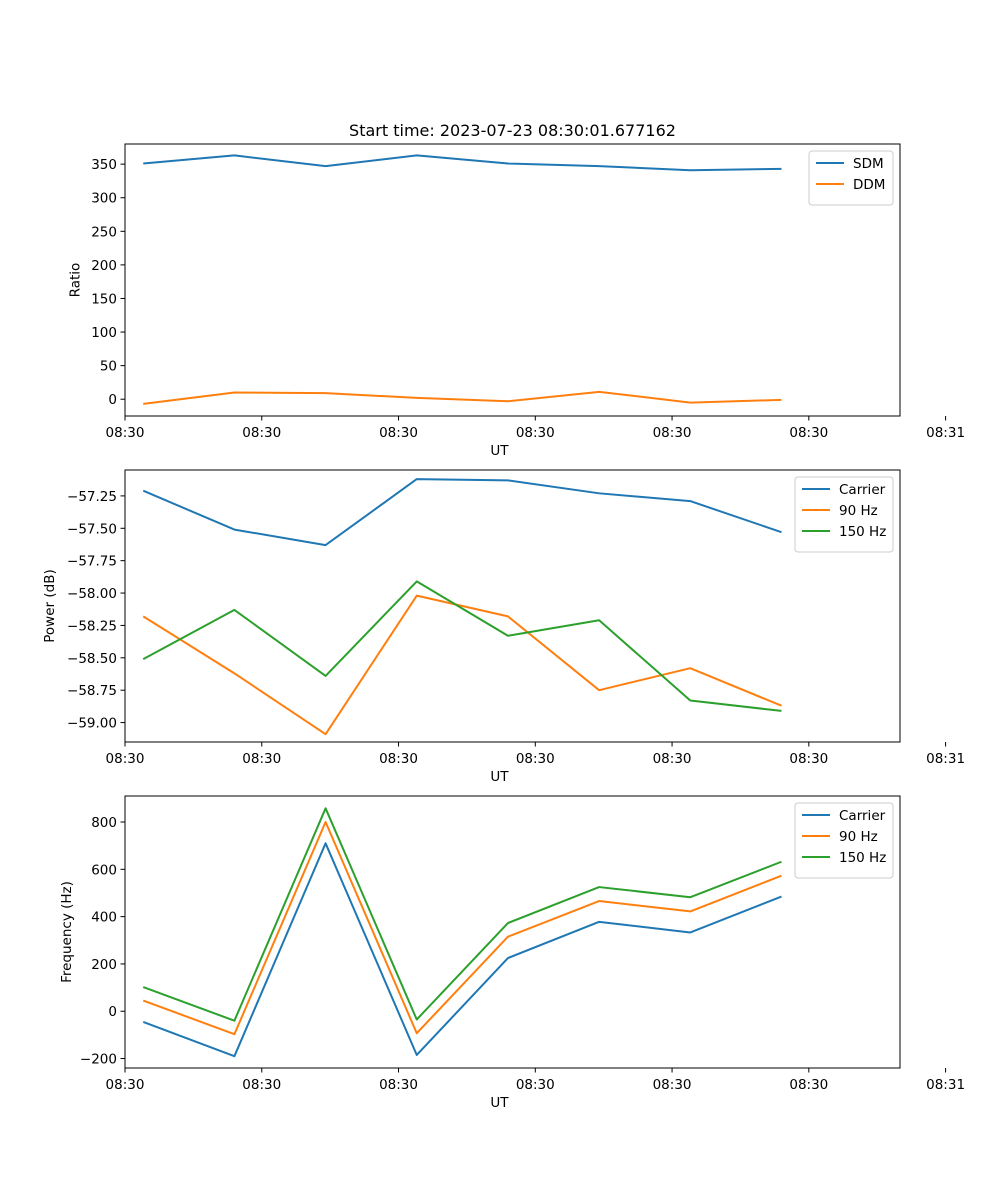  I want to click on series-line-ddm, so click(462, 397).